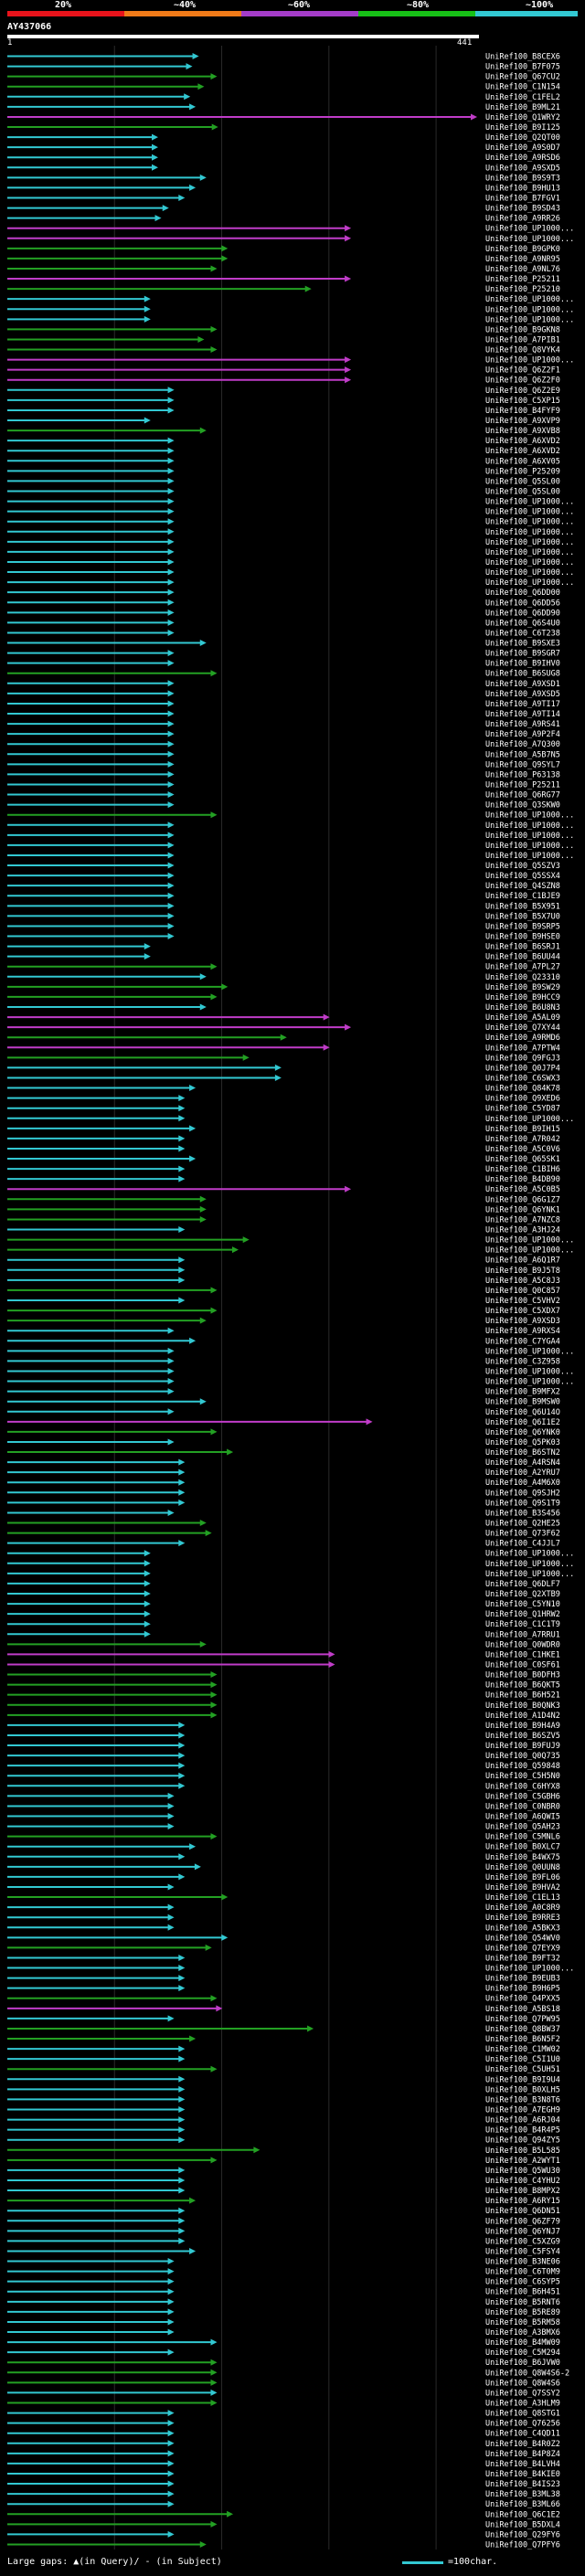  Describe the element at coordinates (522, 714) in the screenshot. I see `hit-label: UniRef100_A9TI14` at that location.